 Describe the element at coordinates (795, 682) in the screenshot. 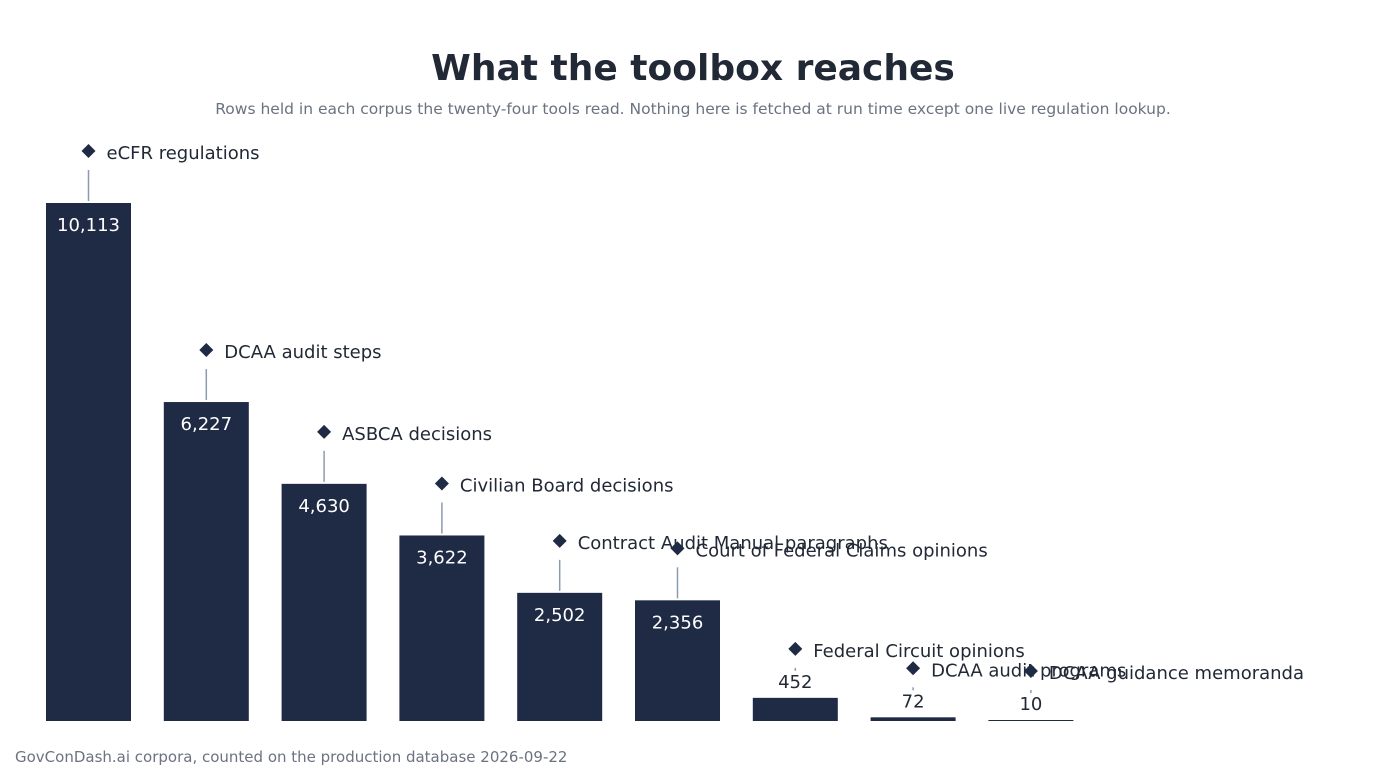

I see `value-label: 452` at that location.